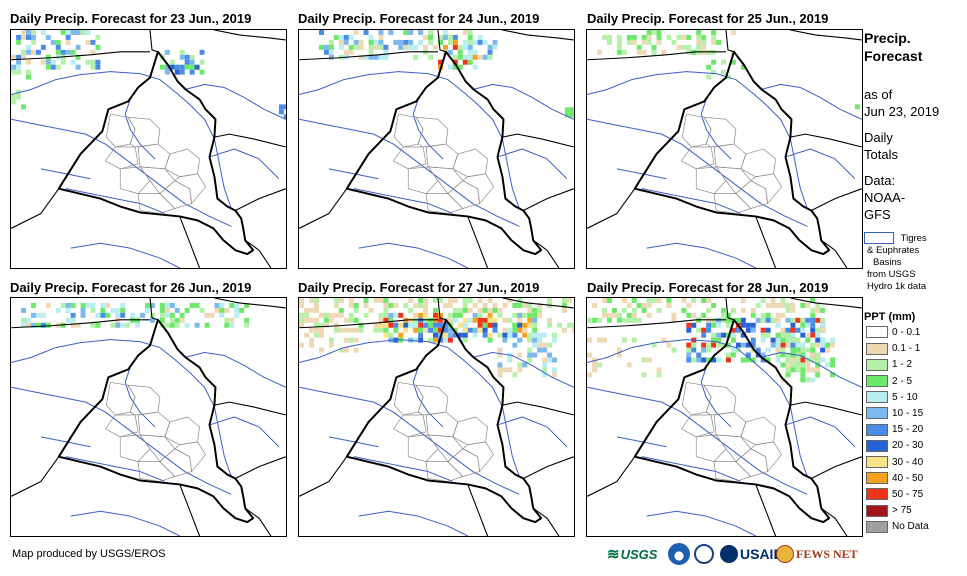 This screenshot has width=967, height=576. I want to click on ppt-legend-item: No Data, so click(914, 528).